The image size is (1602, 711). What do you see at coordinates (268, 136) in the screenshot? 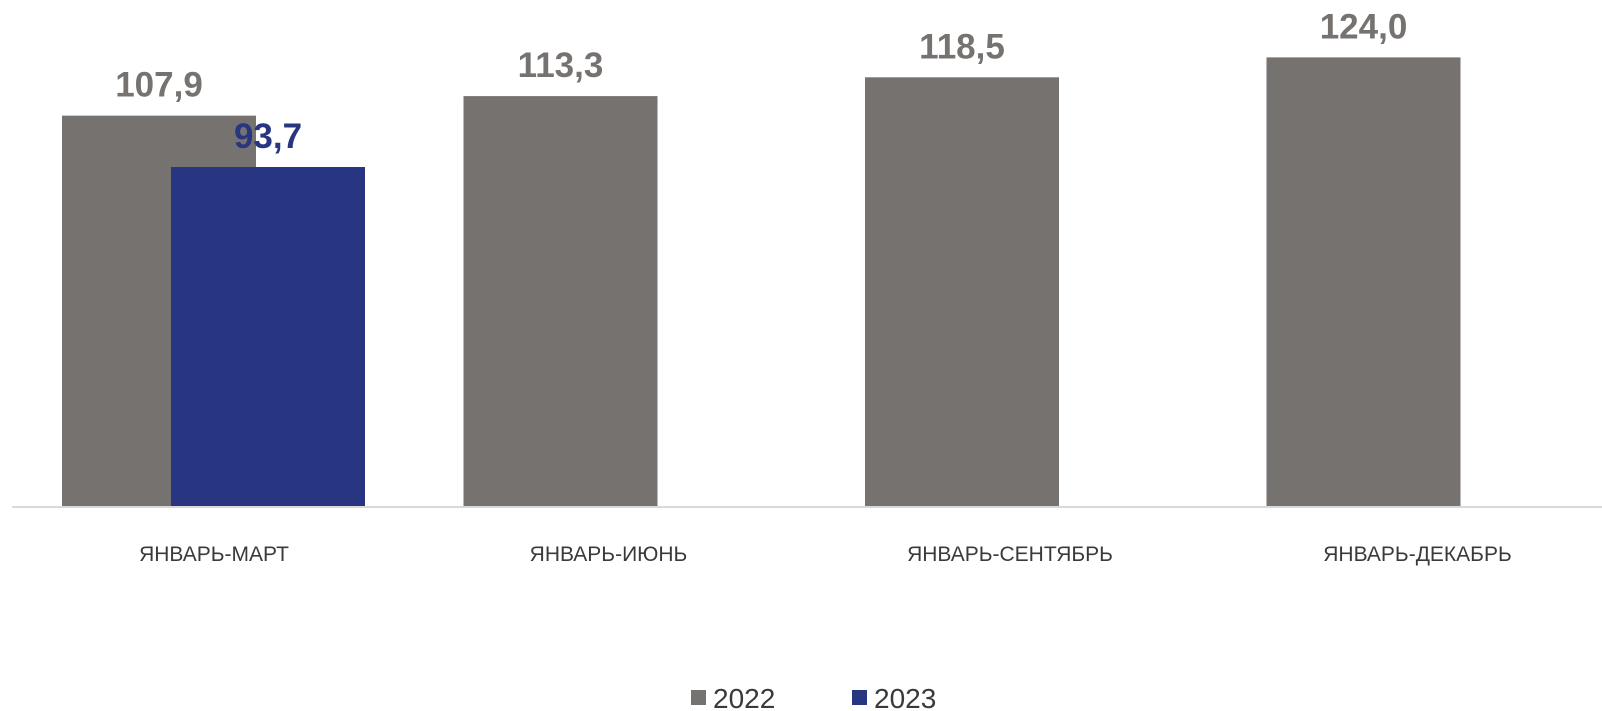
I see `value-label-2023-1: 93,7` at bounding box center [268, 136].